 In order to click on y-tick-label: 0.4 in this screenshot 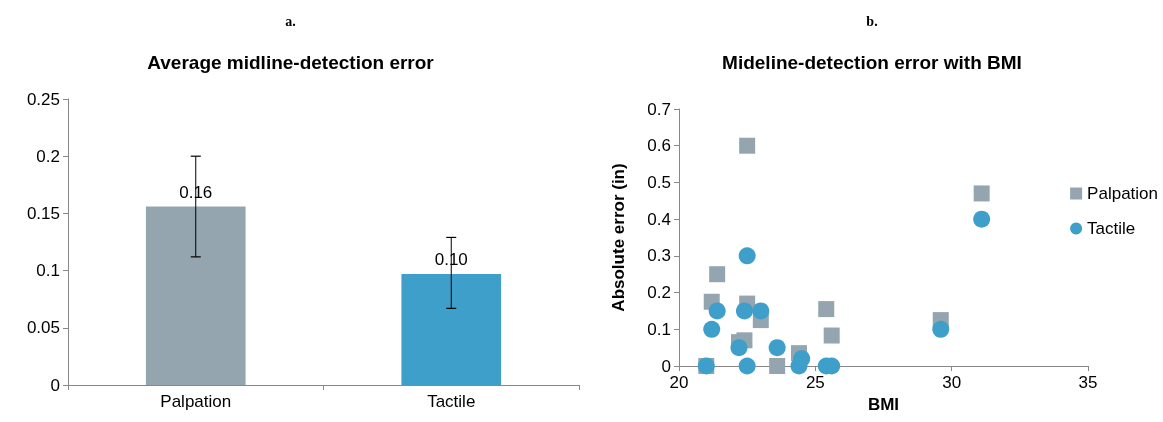, I will do `click(659, 219)`.